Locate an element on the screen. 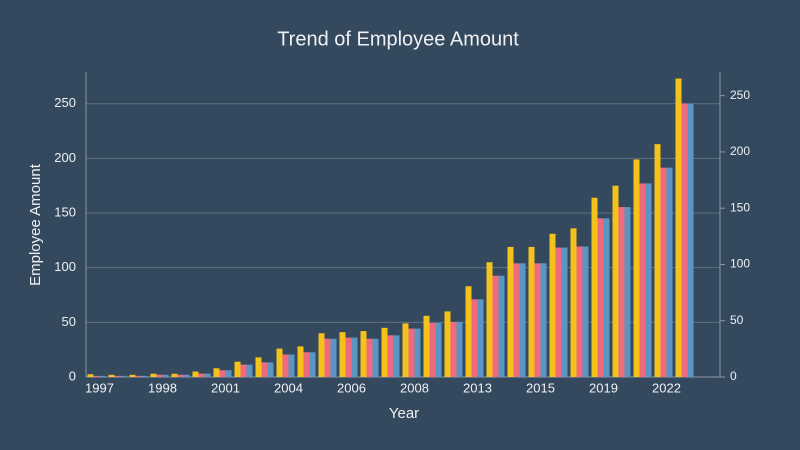 The height and width of the screenshot is (450, 800). y2-tick-label: 100 is located at coordinates (740, 264).